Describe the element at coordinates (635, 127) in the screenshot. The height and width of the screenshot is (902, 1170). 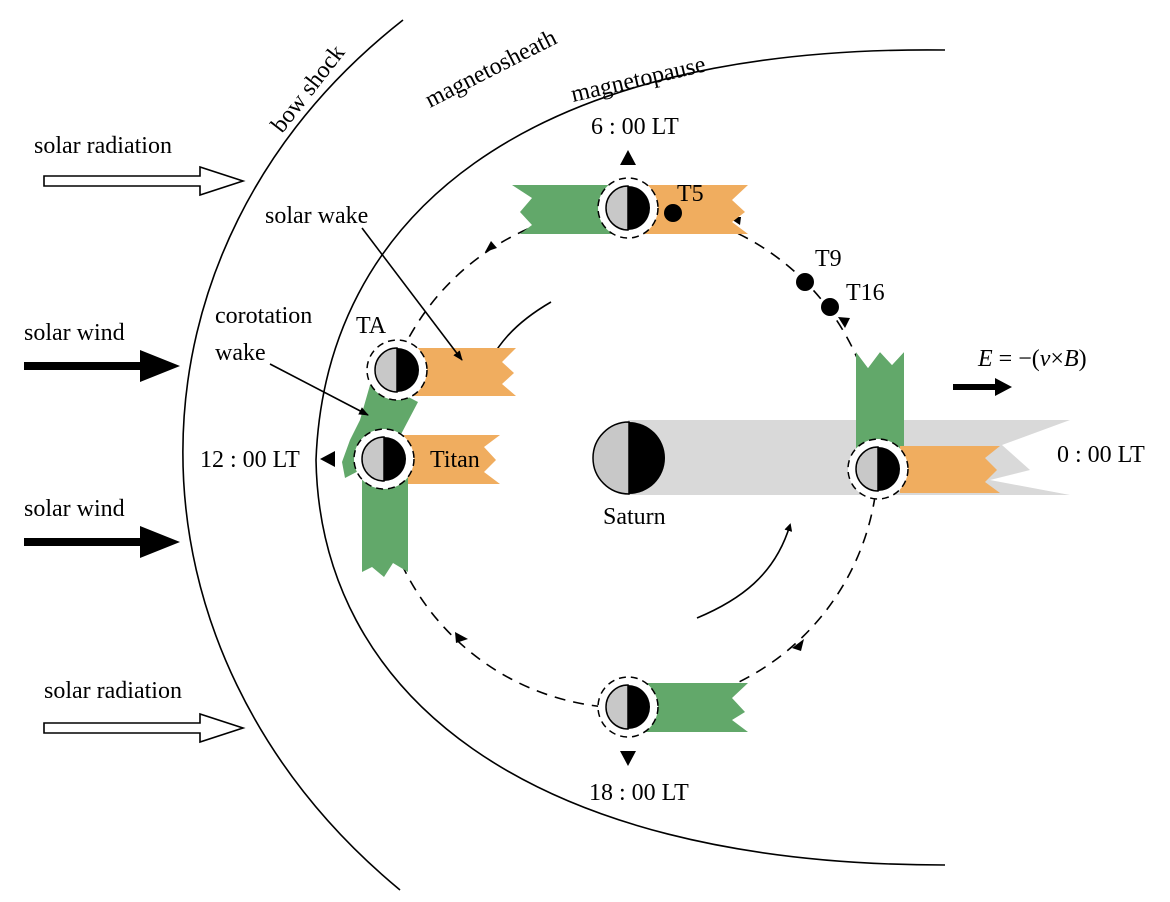
I see `lt-6-label: 6 : 00 LT` at that location.